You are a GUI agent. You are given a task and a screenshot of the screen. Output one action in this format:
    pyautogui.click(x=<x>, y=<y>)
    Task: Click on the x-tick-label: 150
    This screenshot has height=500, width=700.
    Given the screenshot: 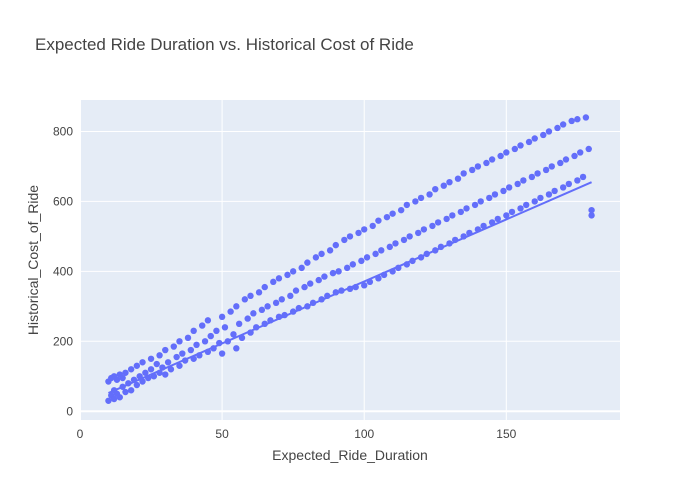 What is the action you would take?
    pyautogui.click(x=506, y=434)
    